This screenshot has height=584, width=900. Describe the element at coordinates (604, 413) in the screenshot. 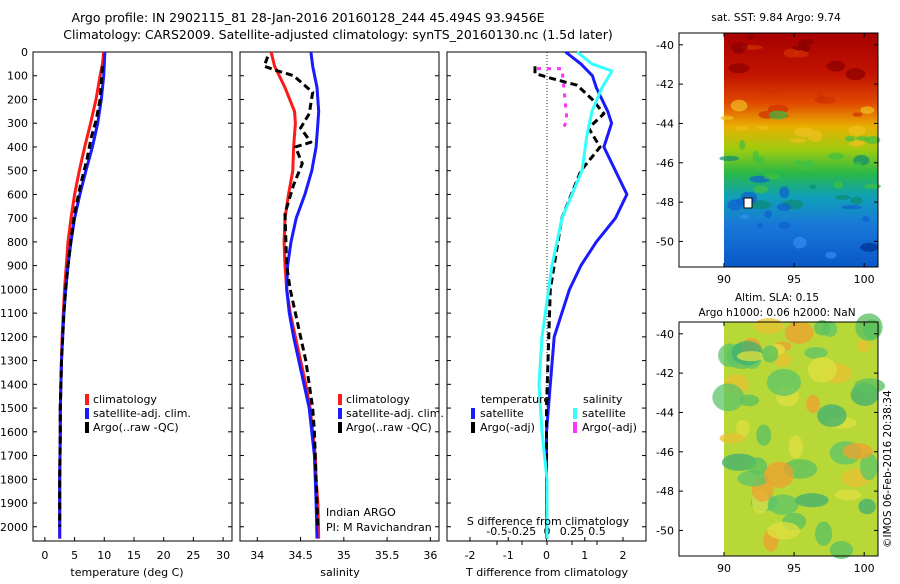

I see `legend-label-s-satellite: satellite` at that location.